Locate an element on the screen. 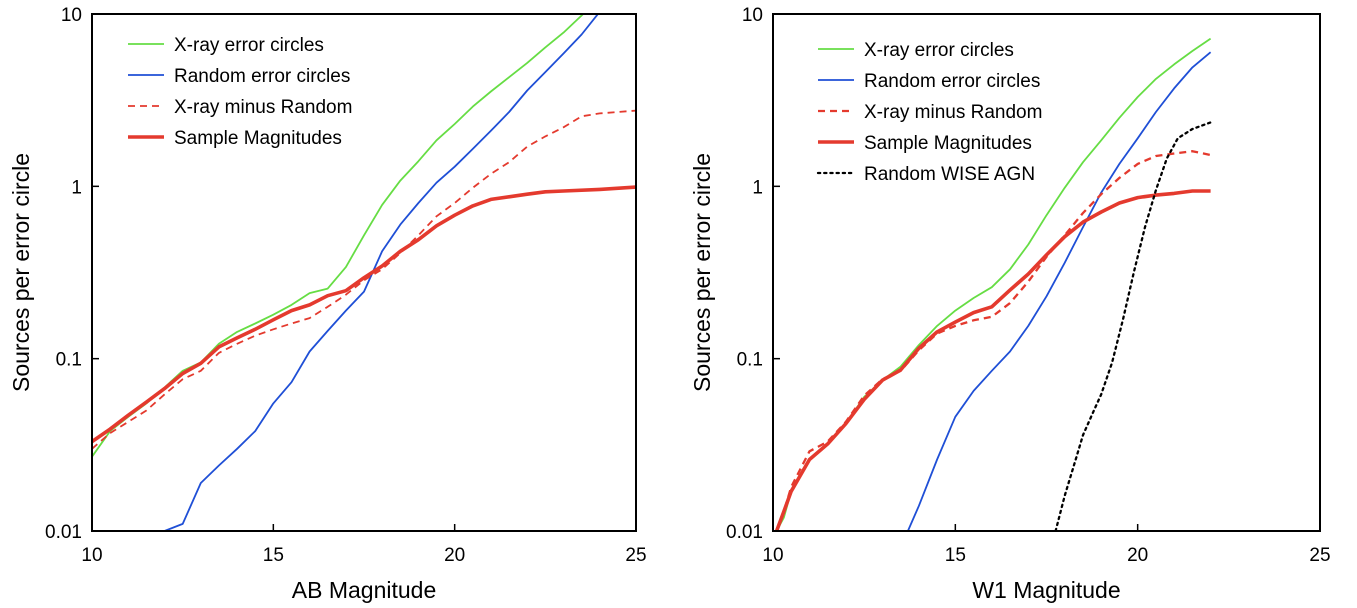 This screenshot has height=608, width=1357. x-axis-label: AB Magnitude is located at coordinates (364, 590).